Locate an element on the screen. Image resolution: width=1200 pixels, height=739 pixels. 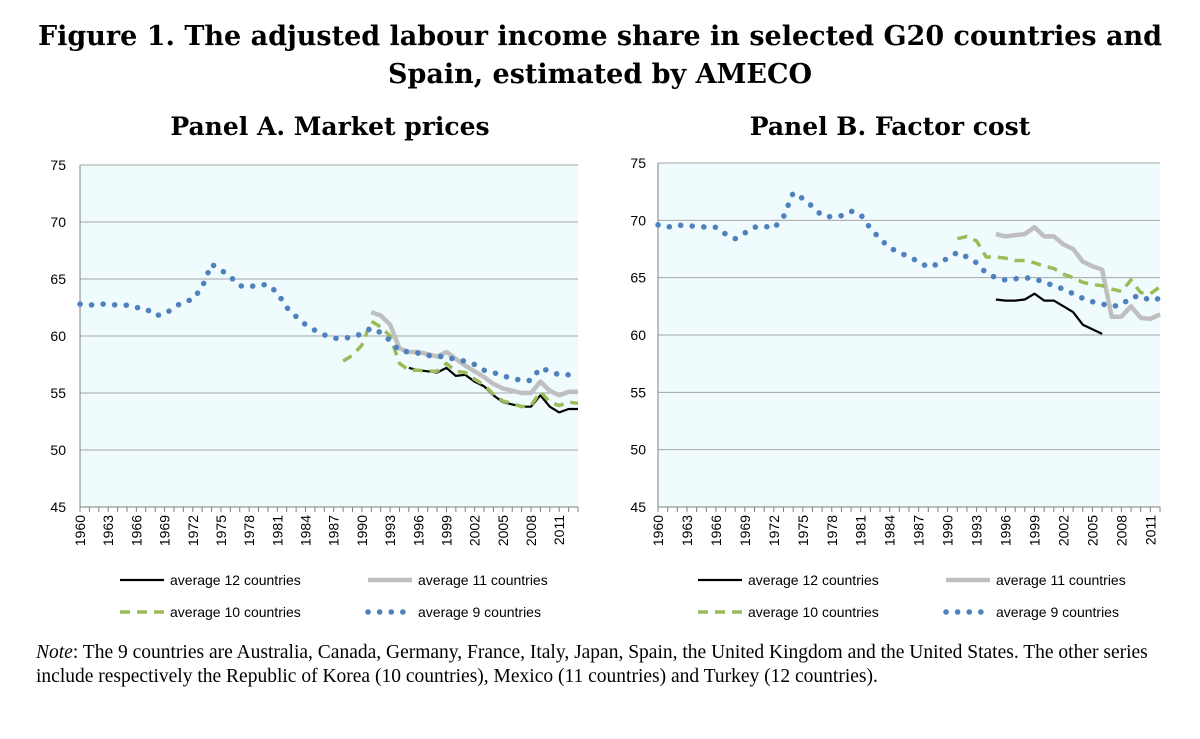
panel-a-legend-label-1: average 12 countries is located at coordinates (235, 580).